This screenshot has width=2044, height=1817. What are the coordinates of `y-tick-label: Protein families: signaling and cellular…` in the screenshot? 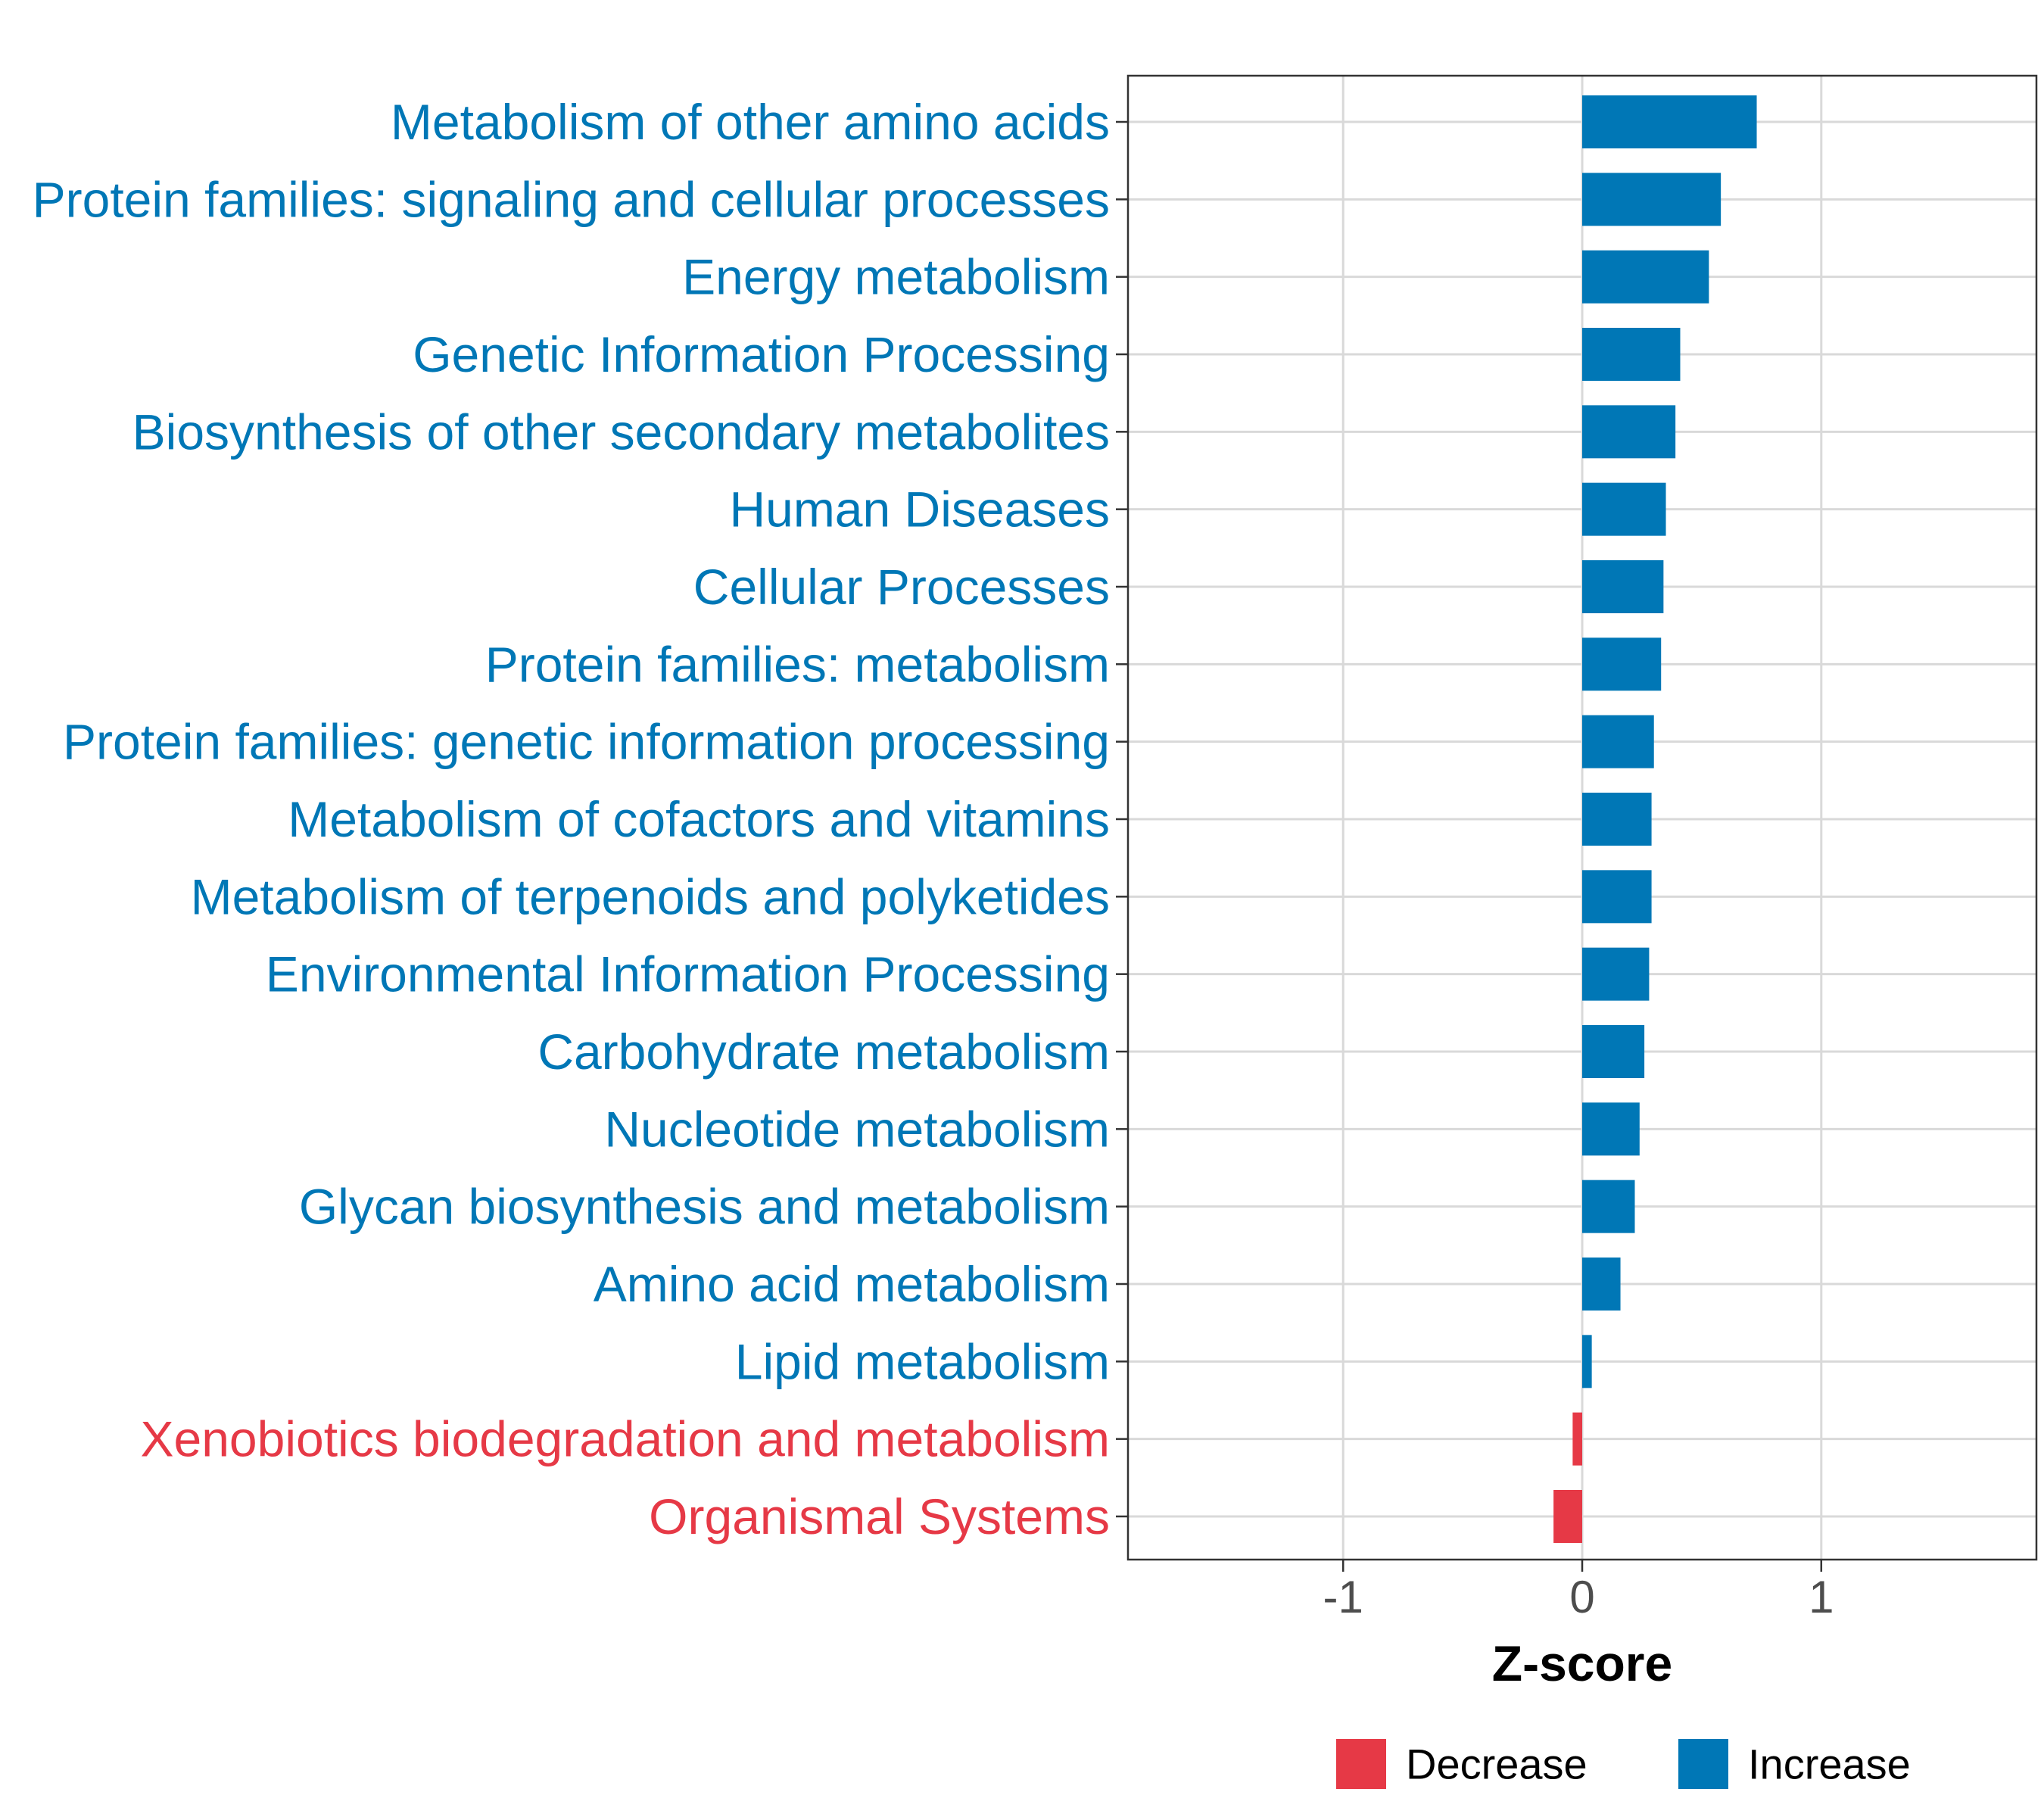 It's located at (571, 199).